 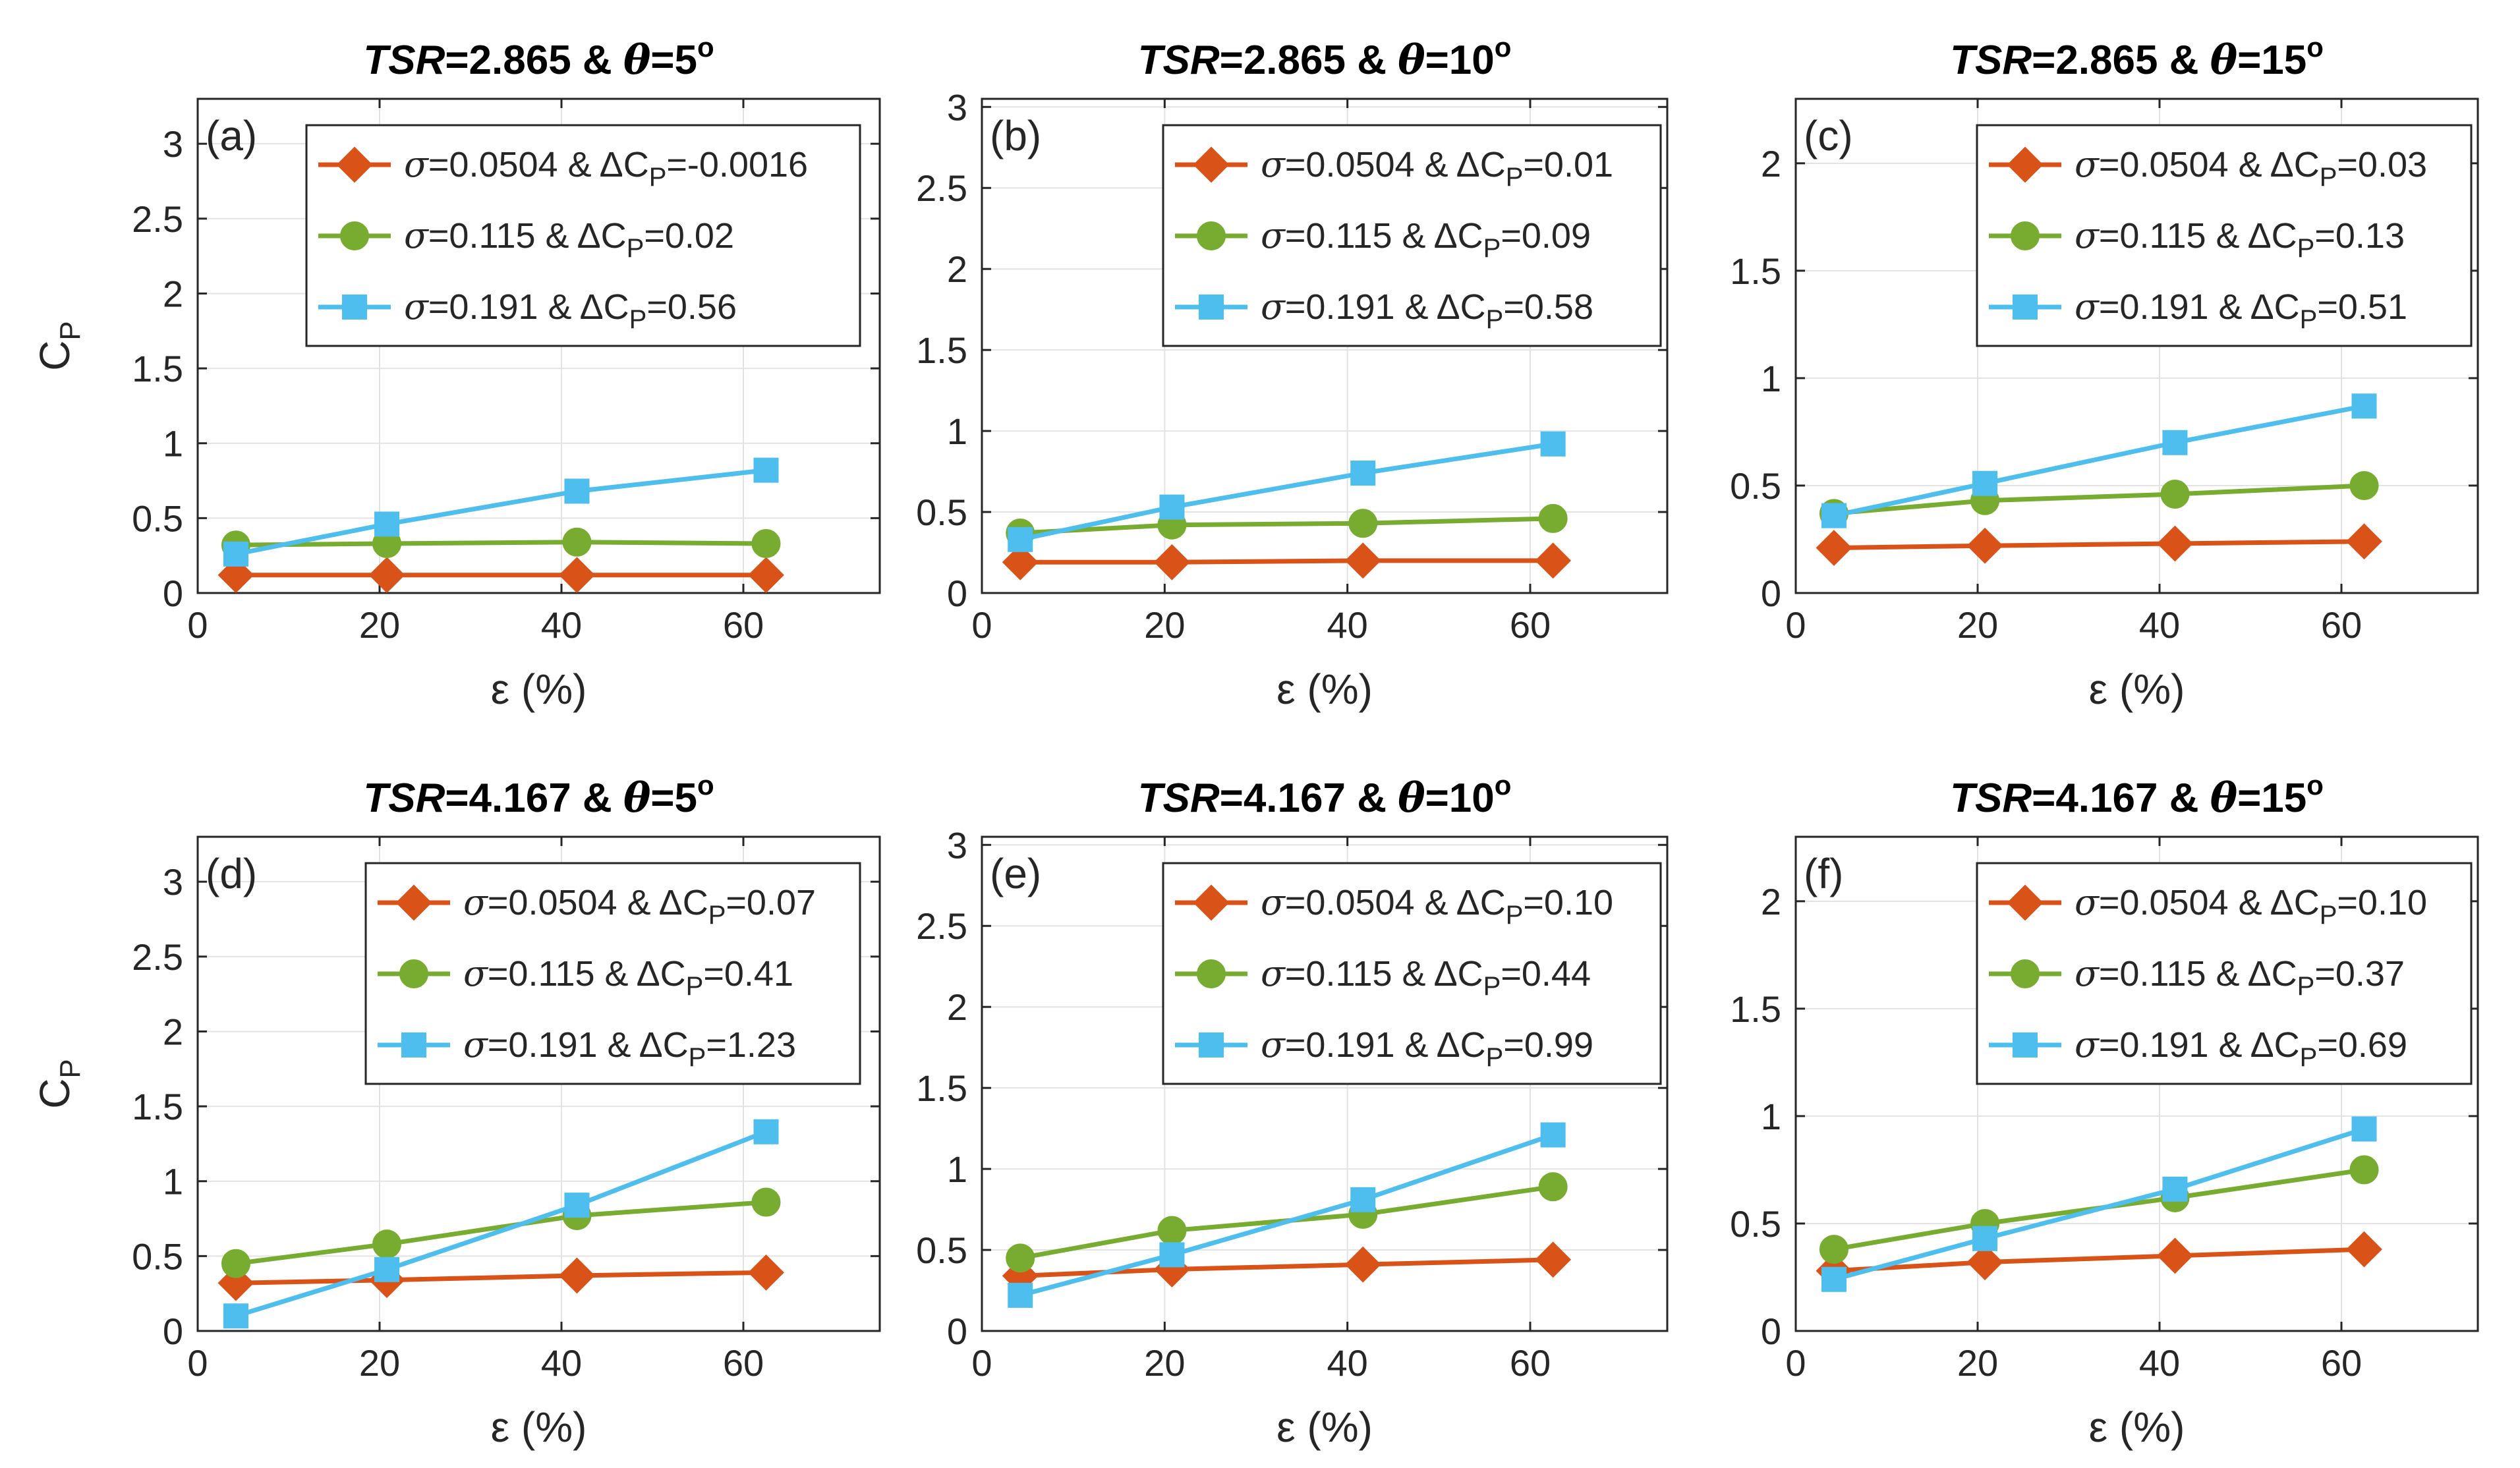 I want to click on legend-entry: σ=0.0504 & ΔCP=0.03, so click(x=2251, y=168).